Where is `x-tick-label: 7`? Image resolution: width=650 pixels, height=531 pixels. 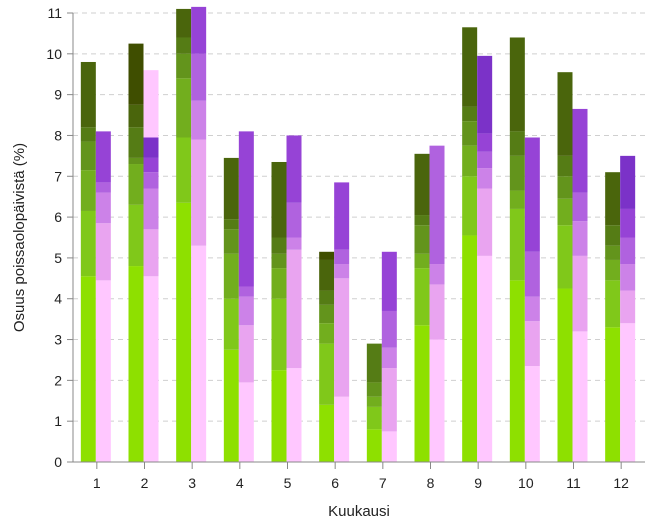 x-tick-label: 7 is located at coordinates (383, 483).